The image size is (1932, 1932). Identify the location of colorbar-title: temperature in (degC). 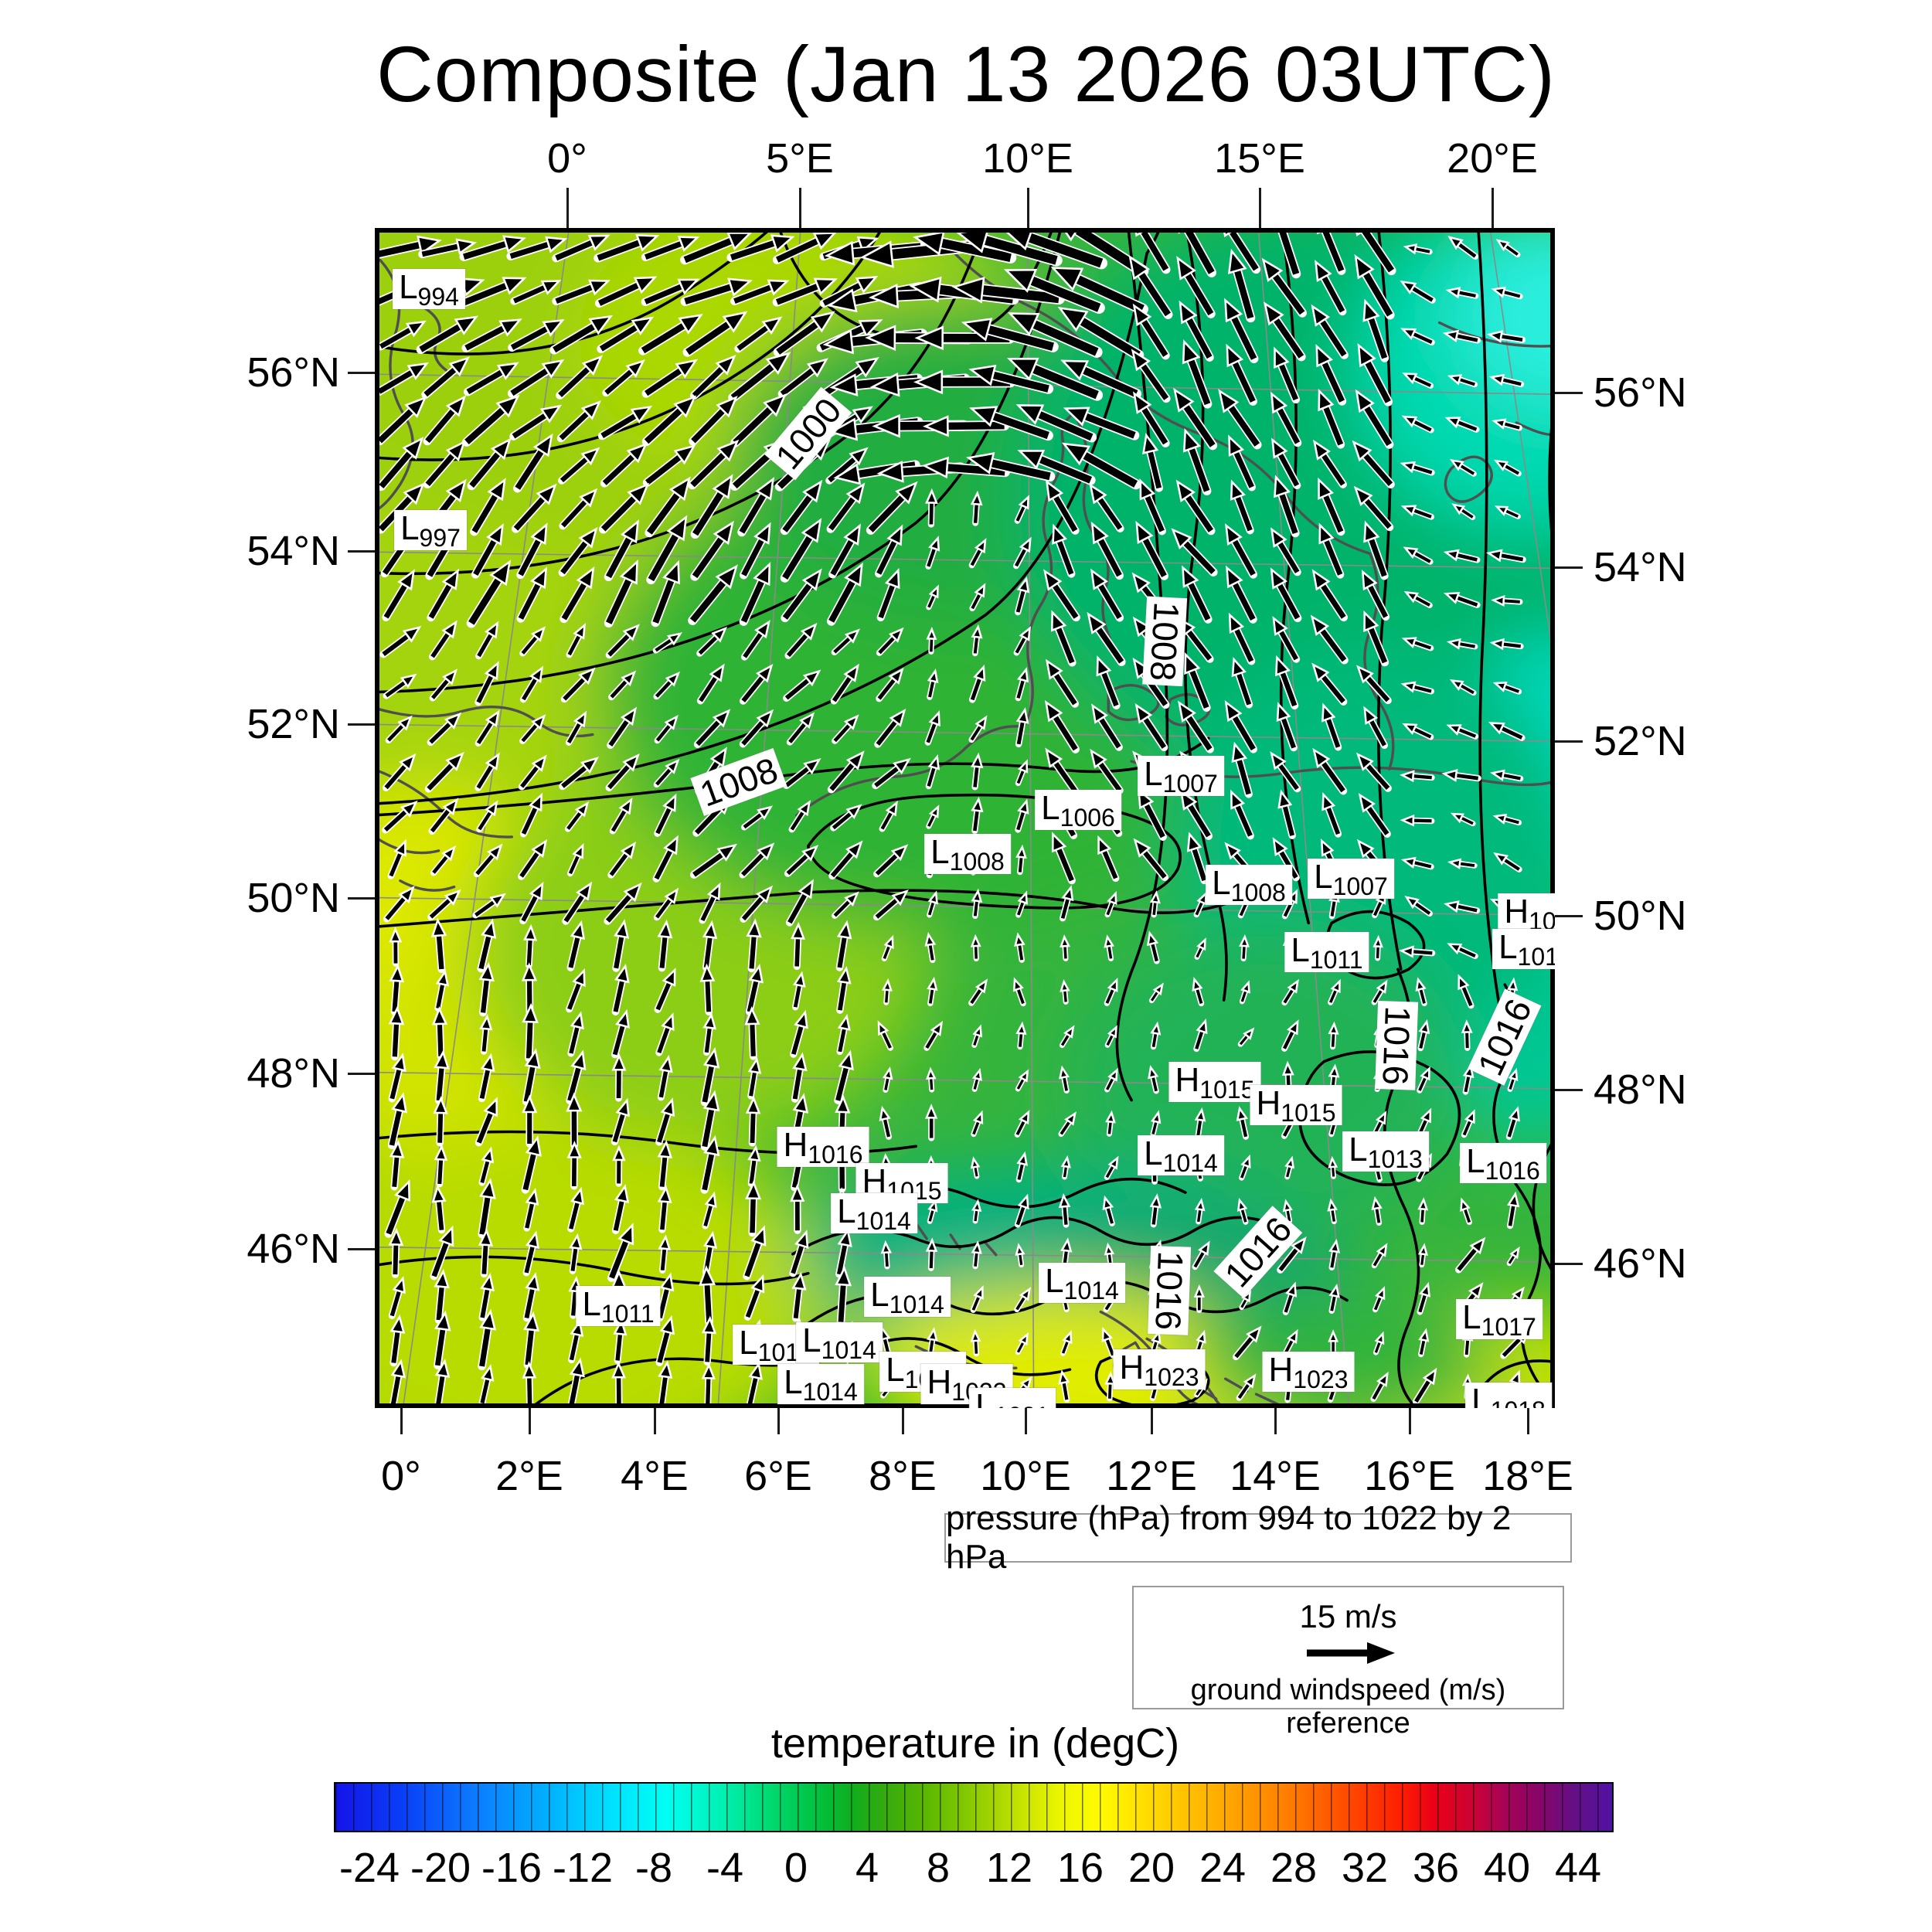
(975, 1743).